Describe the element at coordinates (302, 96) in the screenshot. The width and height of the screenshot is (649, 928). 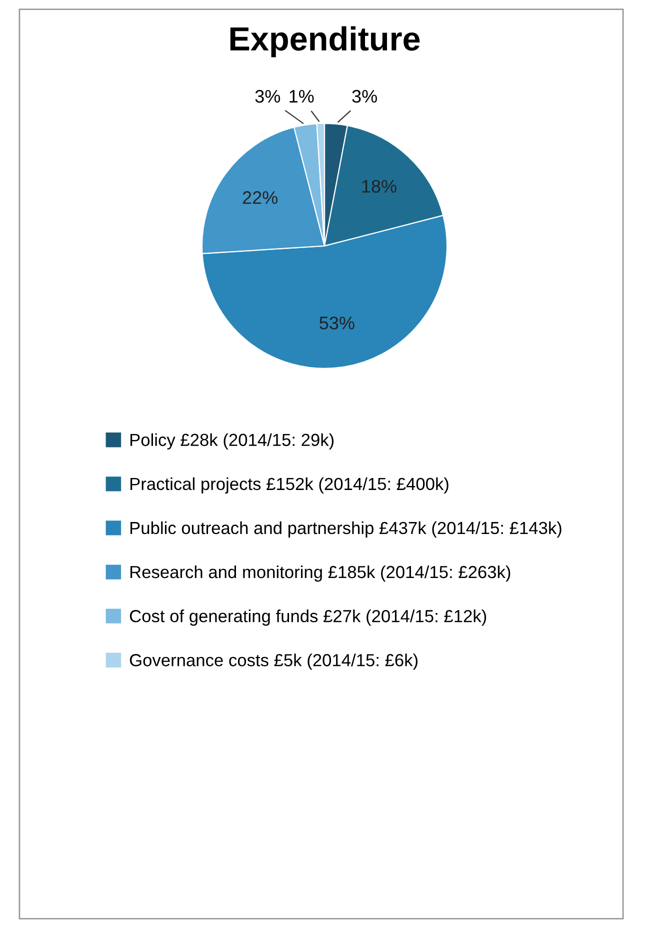
I see `data-label: 1%` at that location.